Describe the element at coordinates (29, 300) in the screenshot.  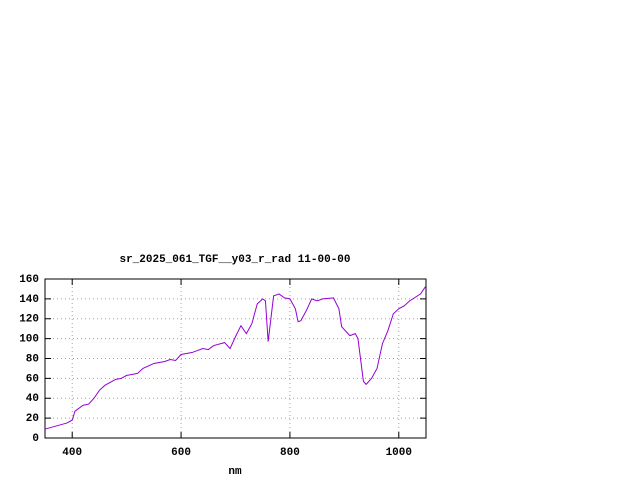
I see `y-tick-label: 140` at that location.